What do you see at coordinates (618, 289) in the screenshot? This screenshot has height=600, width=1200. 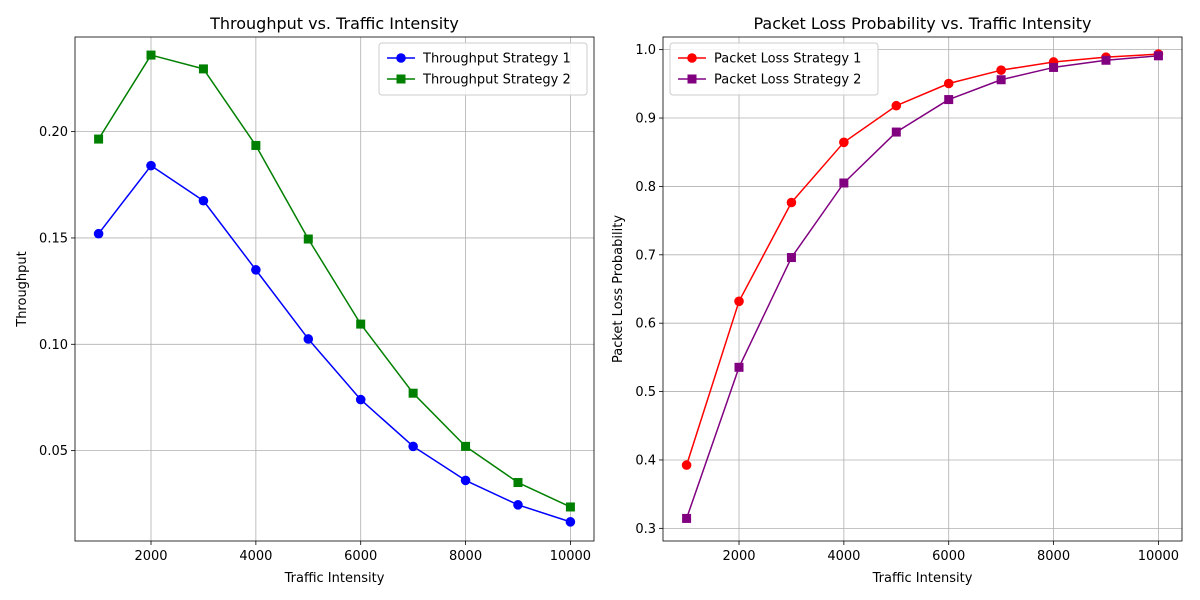 I see `y-axis-label: Packet Loss Probability` at bounding box center [618, 289].